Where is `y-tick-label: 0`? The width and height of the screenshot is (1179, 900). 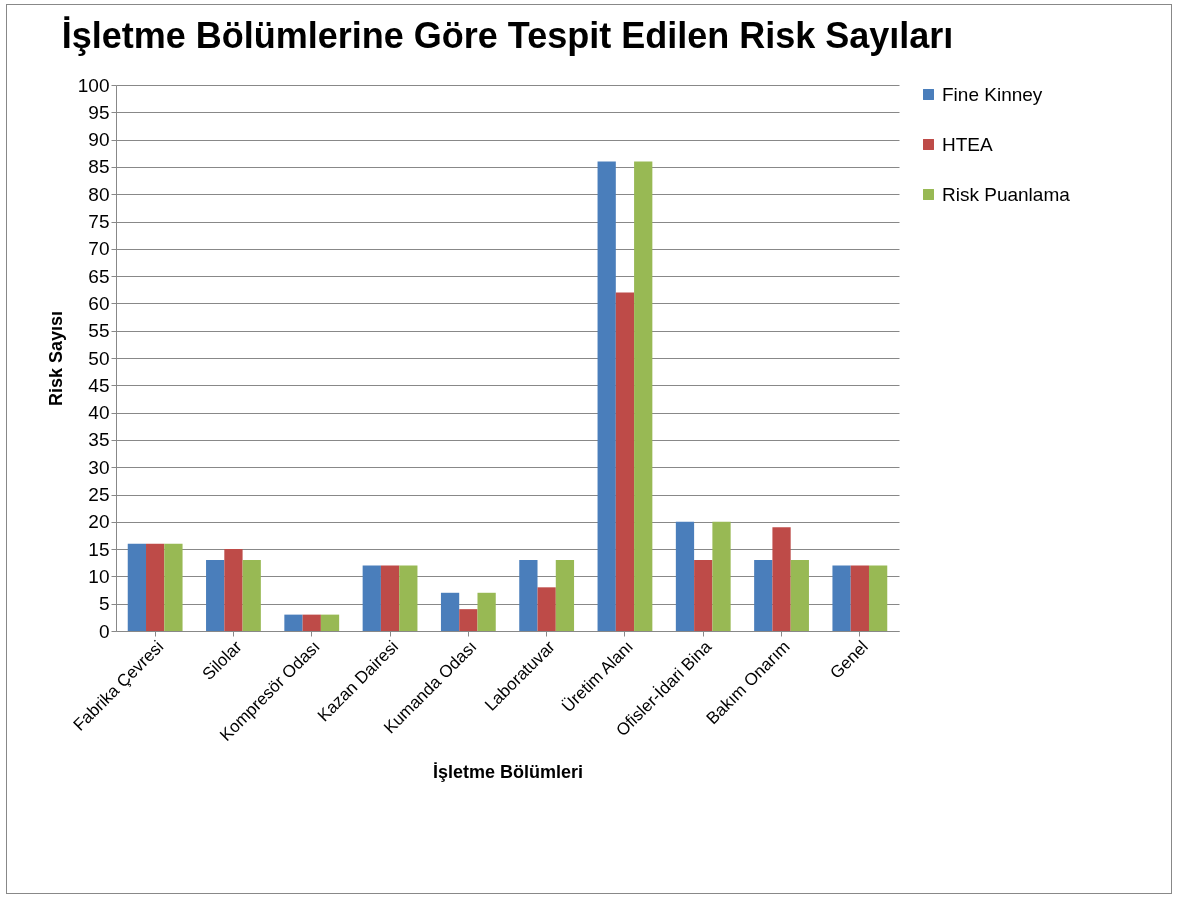
y-tick-label: 0 is located at coordinates (104, 631).